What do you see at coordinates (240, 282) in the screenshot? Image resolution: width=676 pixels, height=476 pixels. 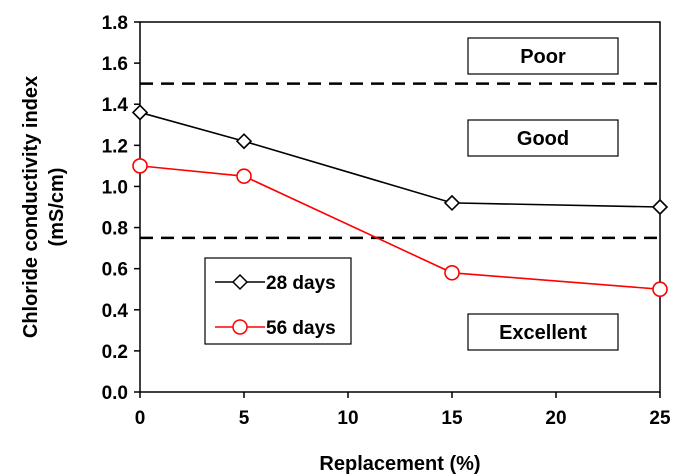 I see `diamond-marker-icon` at bounding box center [240, 282].